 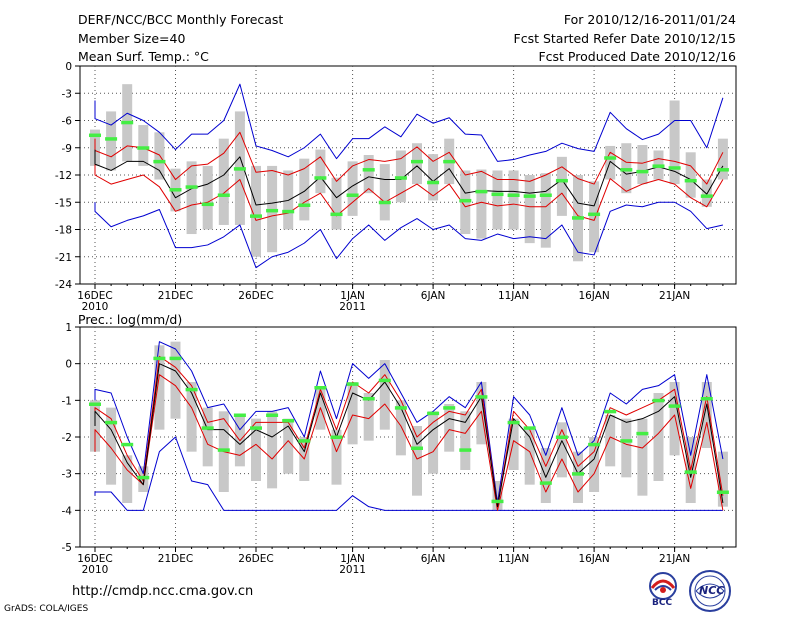 I want to click on footer-url: http://cmdp.ncc.cma.gov.cn, so click(x=163, y=591).